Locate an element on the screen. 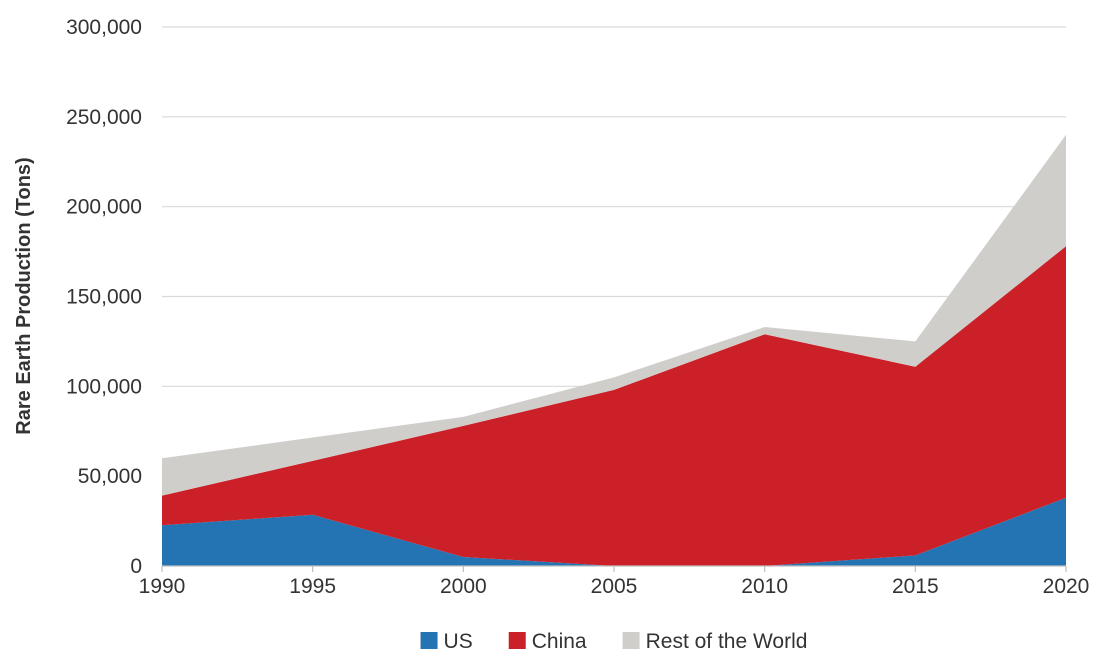  y-tick-label: 100,000 is located at coordinates (104, 386).